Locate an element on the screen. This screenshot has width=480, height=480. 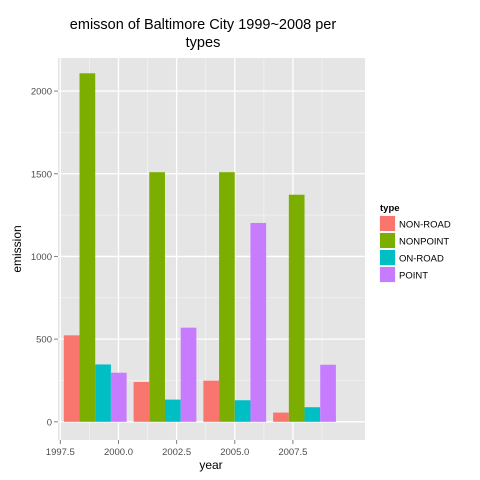
legend-label-nonpoint: NONPOINT is located at coordinates (424, 242).